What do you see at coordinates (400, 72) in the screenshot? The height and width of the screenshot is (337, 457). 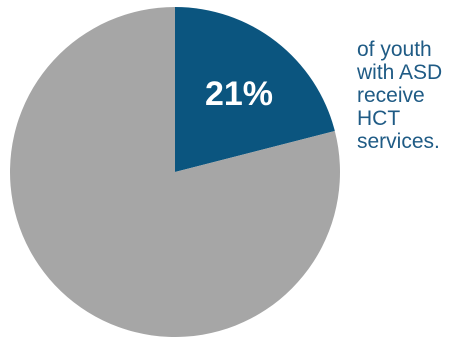 I see `caption-line: with ASD` at bounding box center [400, 72].